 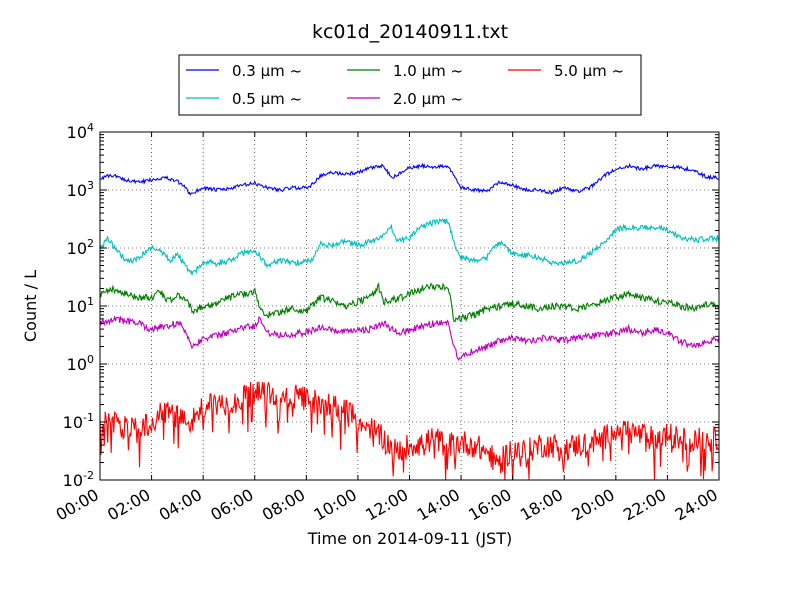 I want to click on x-tick-label: 24:00, so click(x=696, y=505).